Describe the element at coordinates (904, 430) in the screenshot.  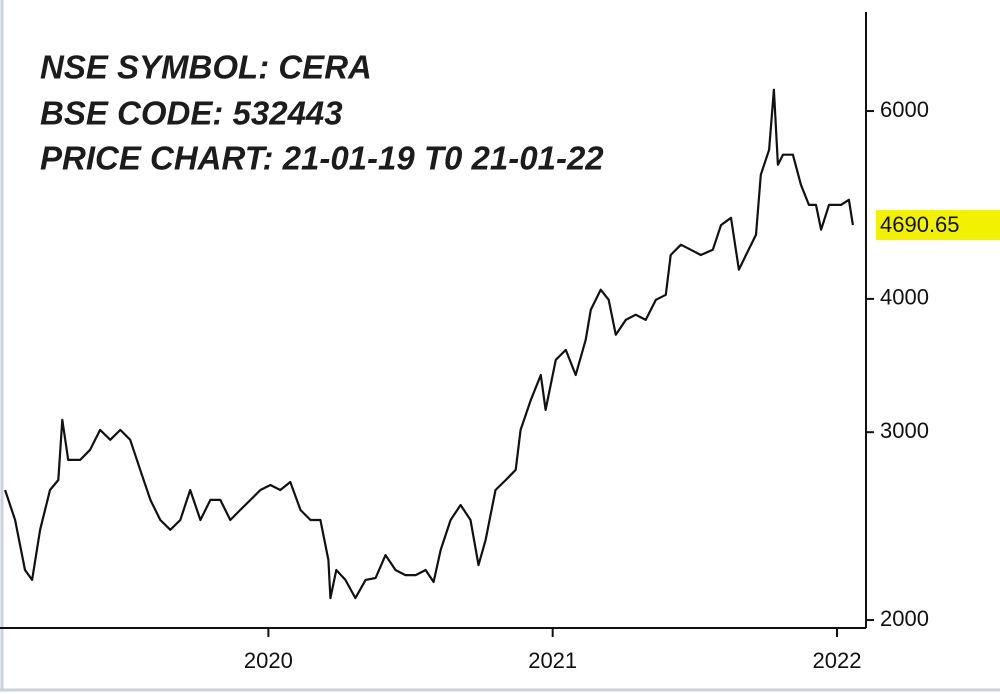
I see `y-tick-label: 3000` at that location.